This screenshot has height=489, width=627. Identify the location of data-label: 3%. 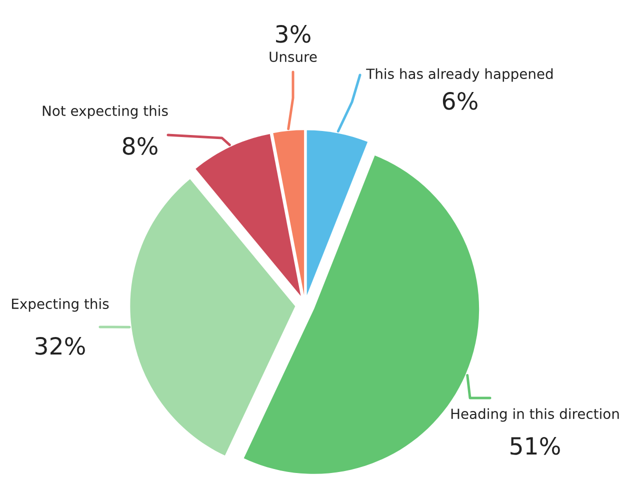
(293, 33).